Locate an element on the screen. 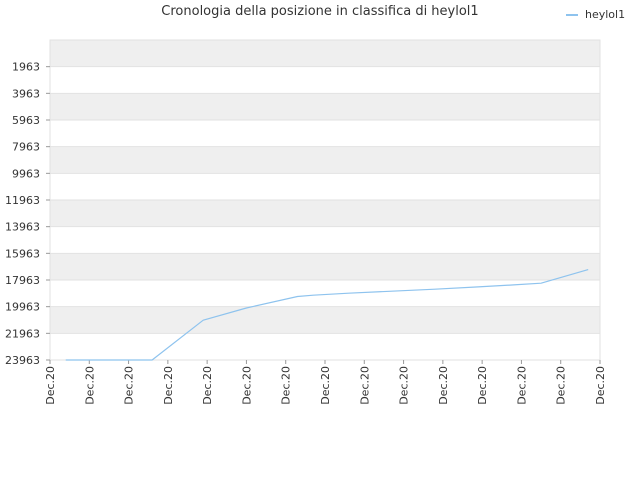 This screenshot has height=480, width=640. y-tick-label: 15963 is located at coordinates (22, 253).